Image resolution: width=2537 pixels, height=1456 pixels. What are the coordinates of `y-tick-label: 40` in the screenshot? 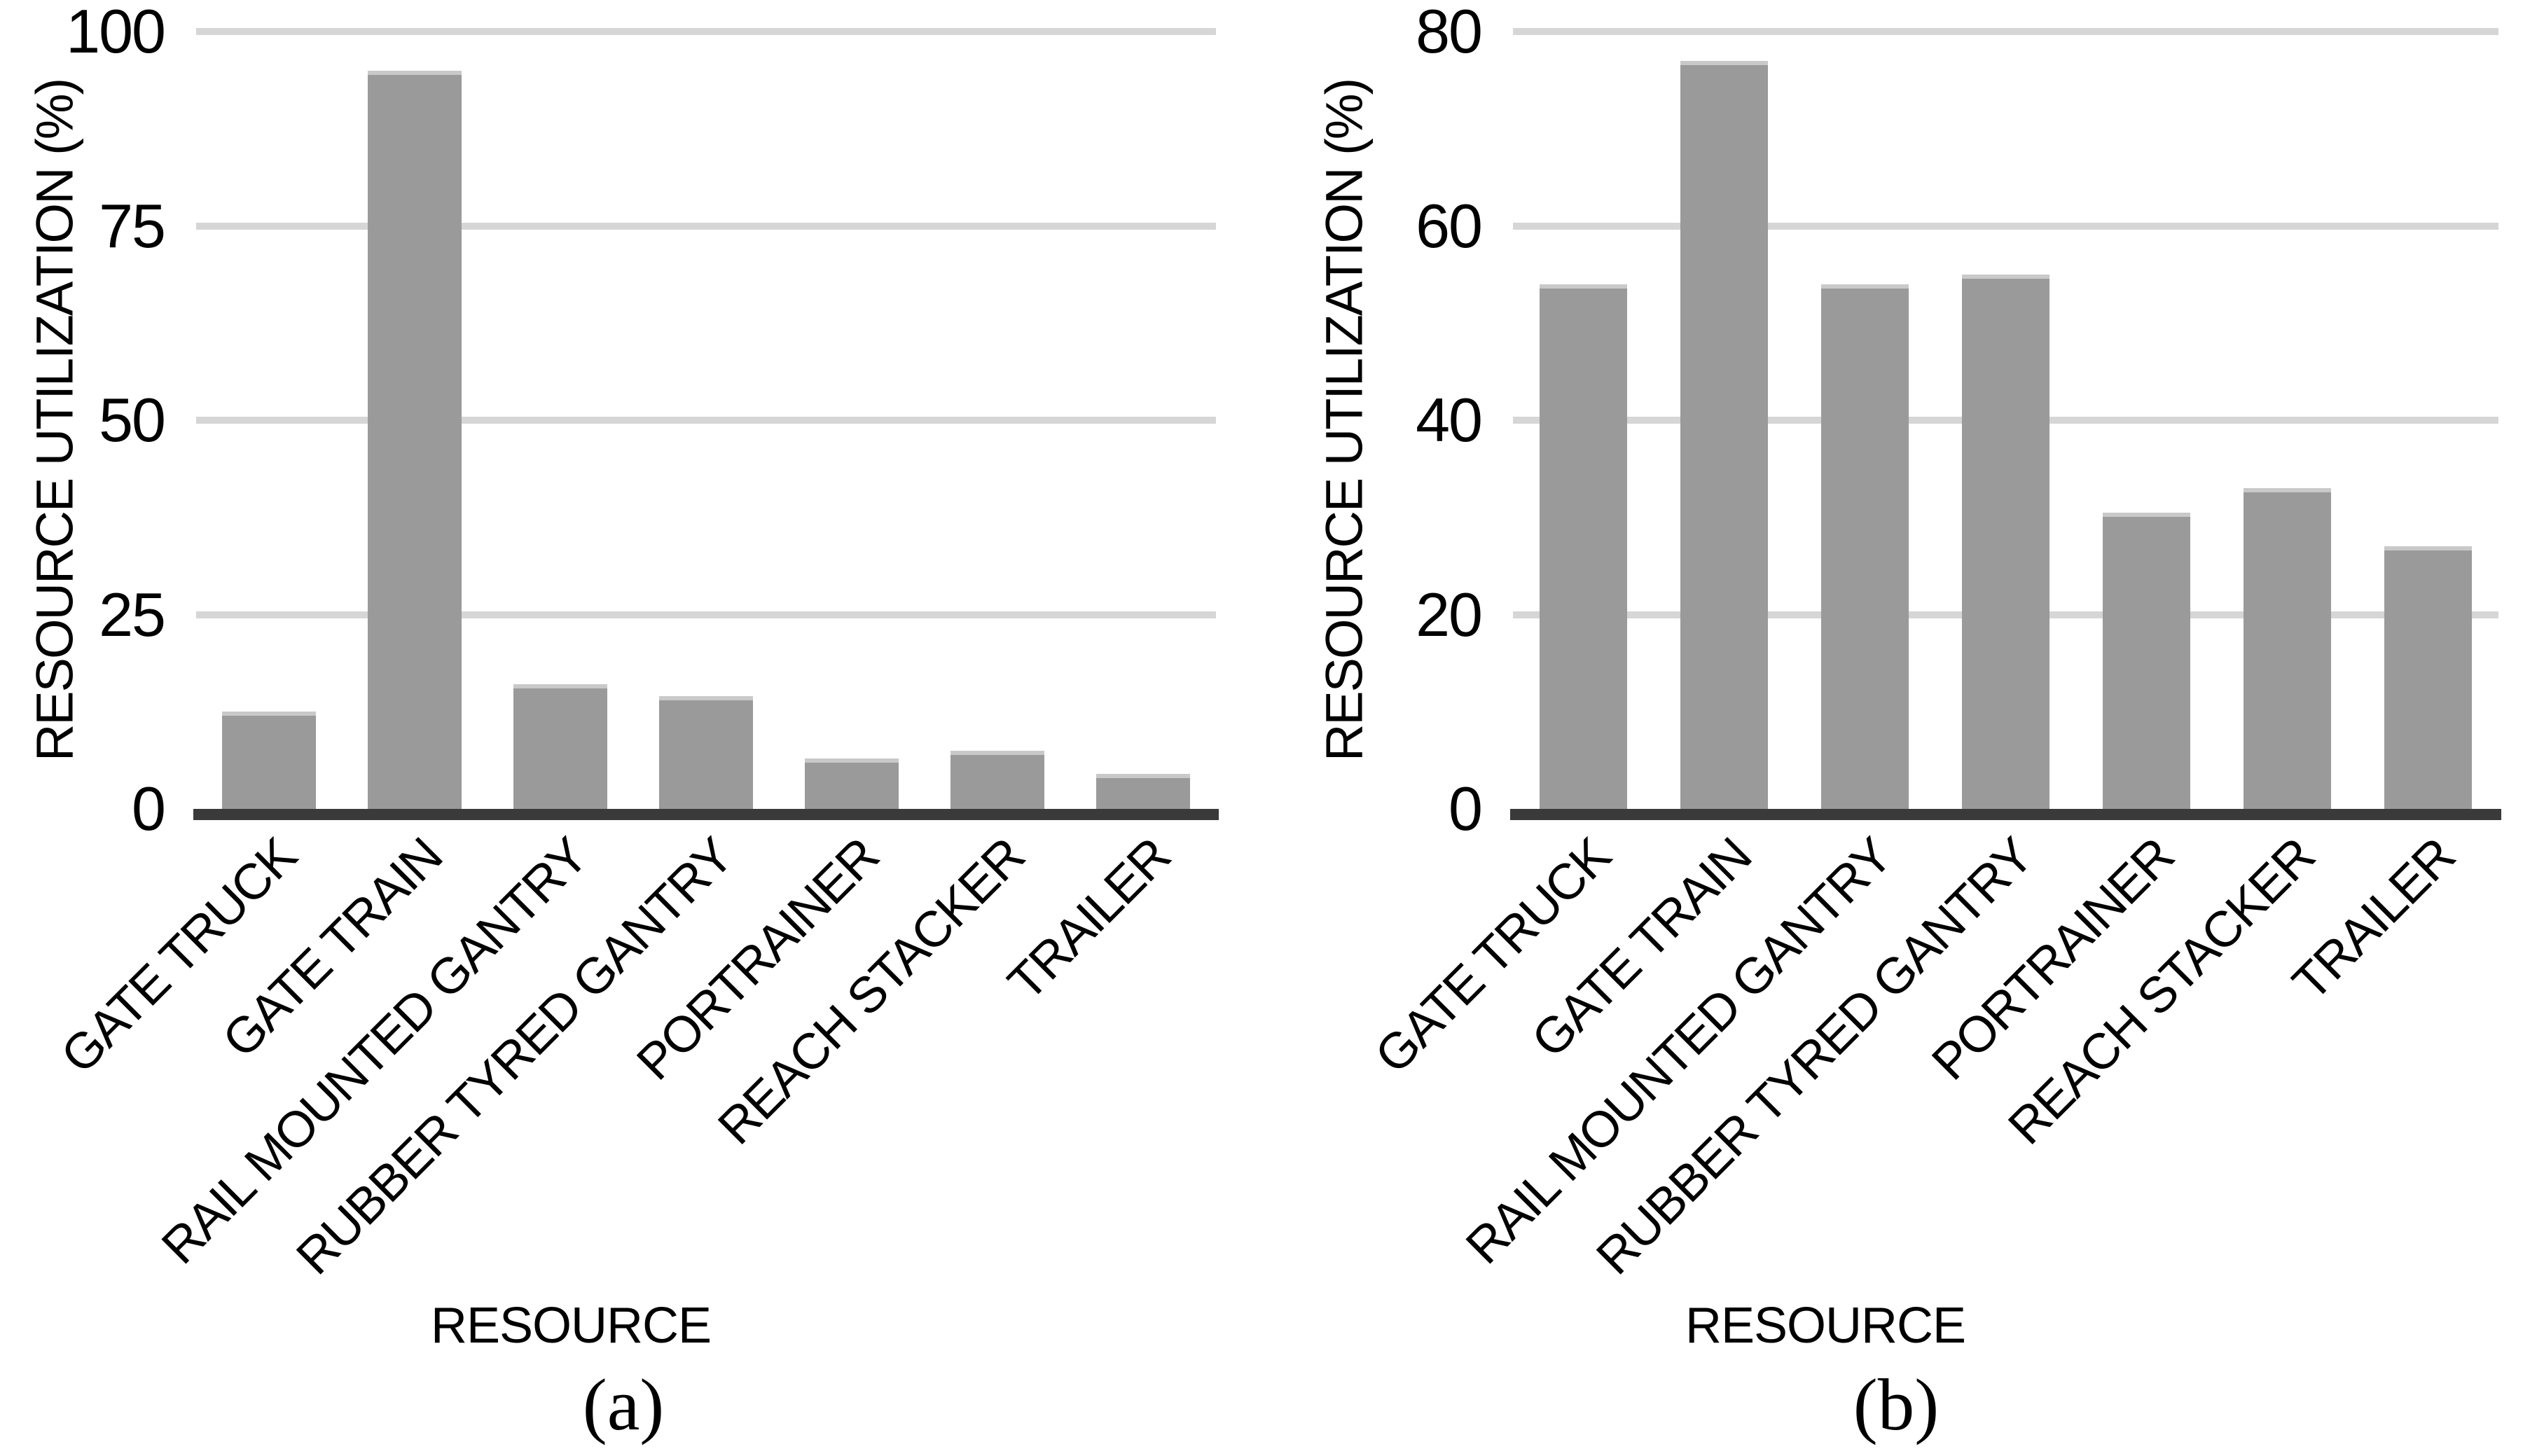 It's located at (1449, 420).